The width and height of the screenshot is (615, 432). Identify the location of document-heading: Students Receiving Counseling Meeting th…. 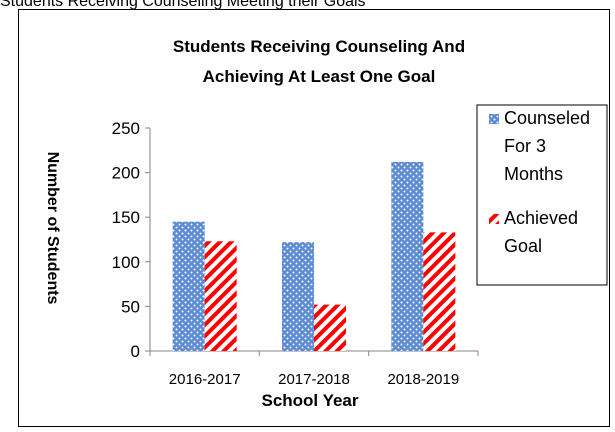
(183, 5).